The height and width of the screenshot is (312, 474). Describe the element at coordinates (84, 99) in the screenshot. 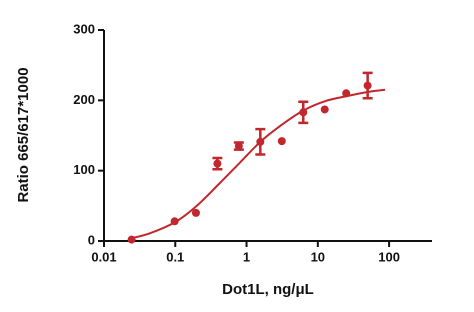

I see `y-tick-label: 200` at that location.